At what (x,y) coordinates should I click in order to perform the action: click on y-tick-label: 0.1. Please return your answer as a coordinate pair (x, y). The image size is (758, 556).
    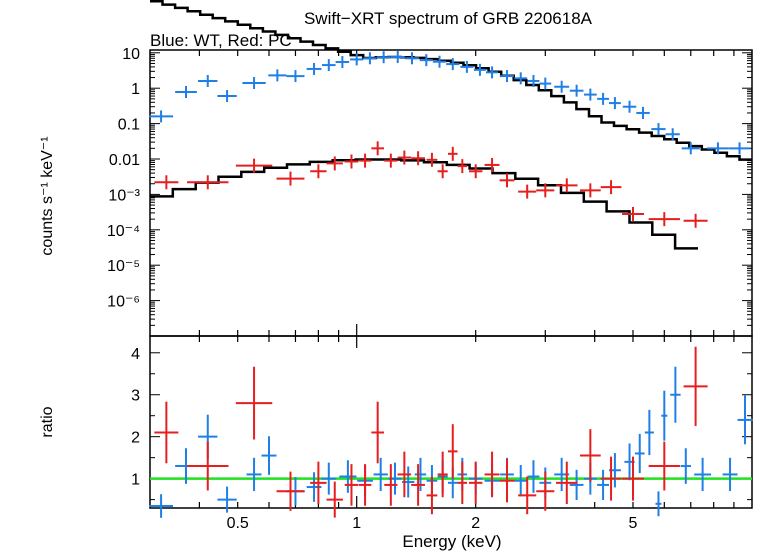
    Looking at the image, I should click on (129, 125).